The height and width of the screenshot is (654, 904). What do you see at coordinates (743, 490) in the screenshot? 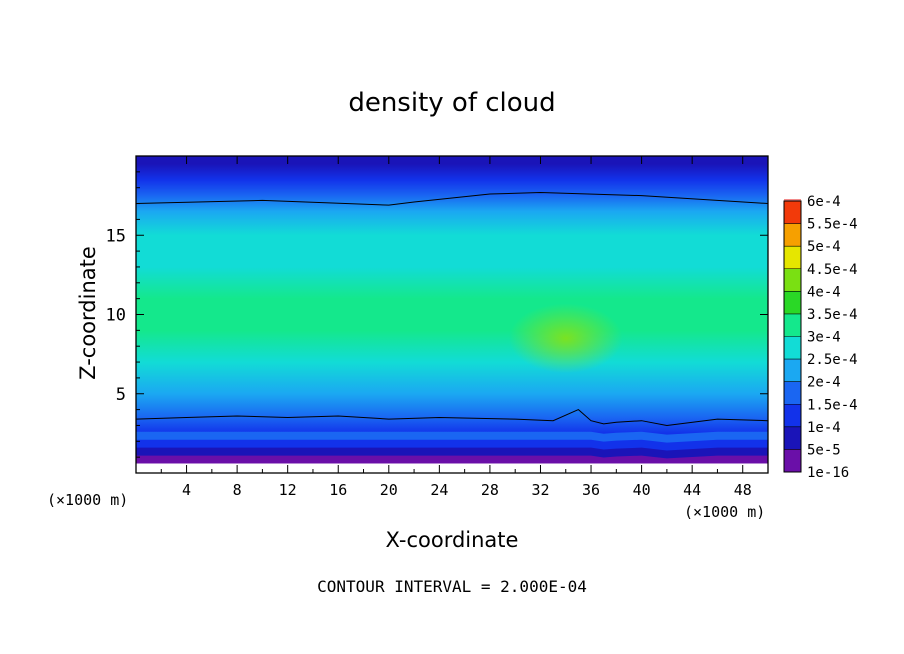
I see `x-tick-label: 48` at bounding box center [743, 490].